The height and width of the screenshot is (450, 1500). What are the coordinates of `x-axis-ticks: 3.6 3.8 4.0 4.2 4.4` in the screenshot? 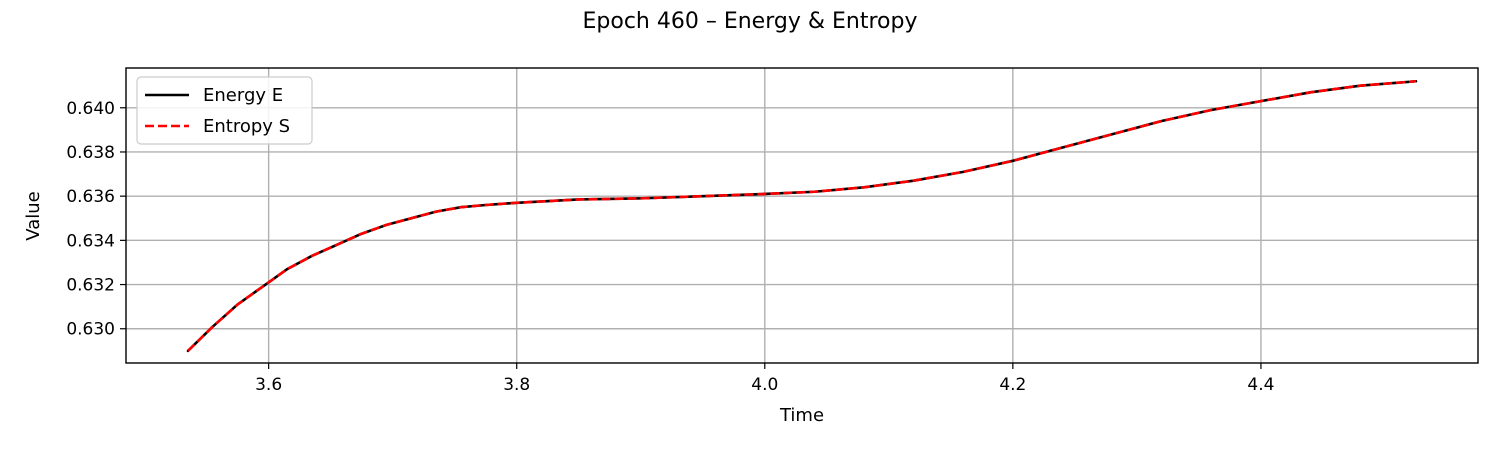 It's located at (764, 379).